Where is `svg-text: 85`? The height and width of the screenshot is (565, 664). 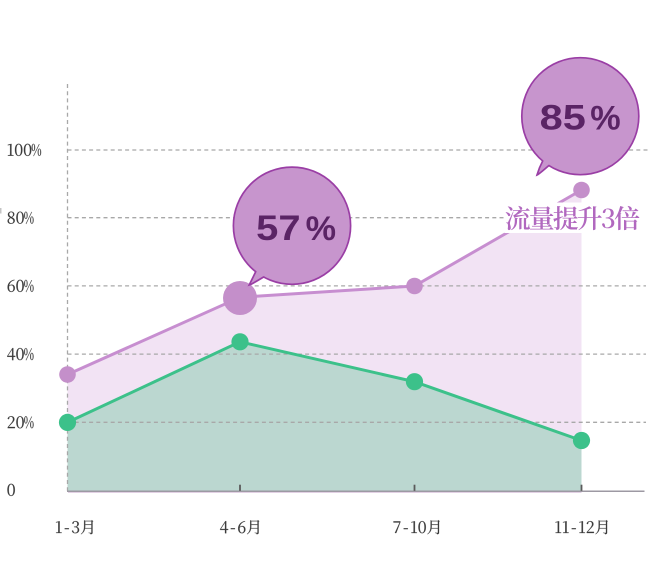
svg-text: 85 is located at coordinates (563, 117).